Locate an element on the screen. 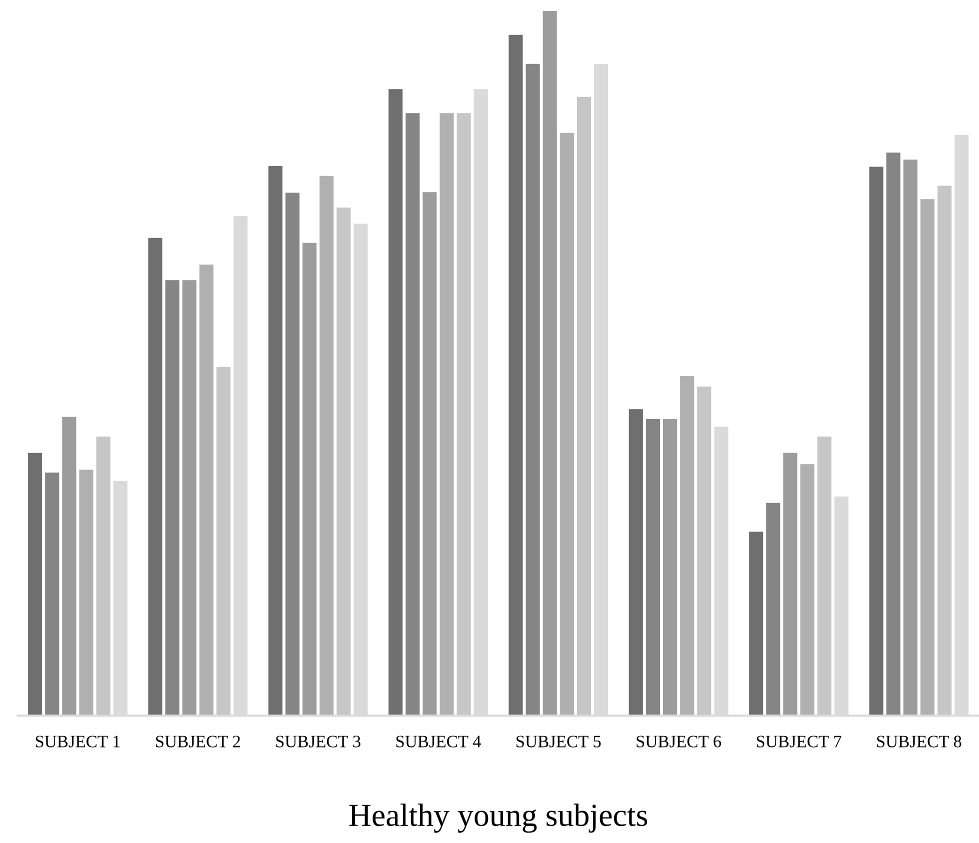 The width and height of the screenshot is (979, 843). x-tick-label: SUBJECT 2 is located at coordinates (198, 742).